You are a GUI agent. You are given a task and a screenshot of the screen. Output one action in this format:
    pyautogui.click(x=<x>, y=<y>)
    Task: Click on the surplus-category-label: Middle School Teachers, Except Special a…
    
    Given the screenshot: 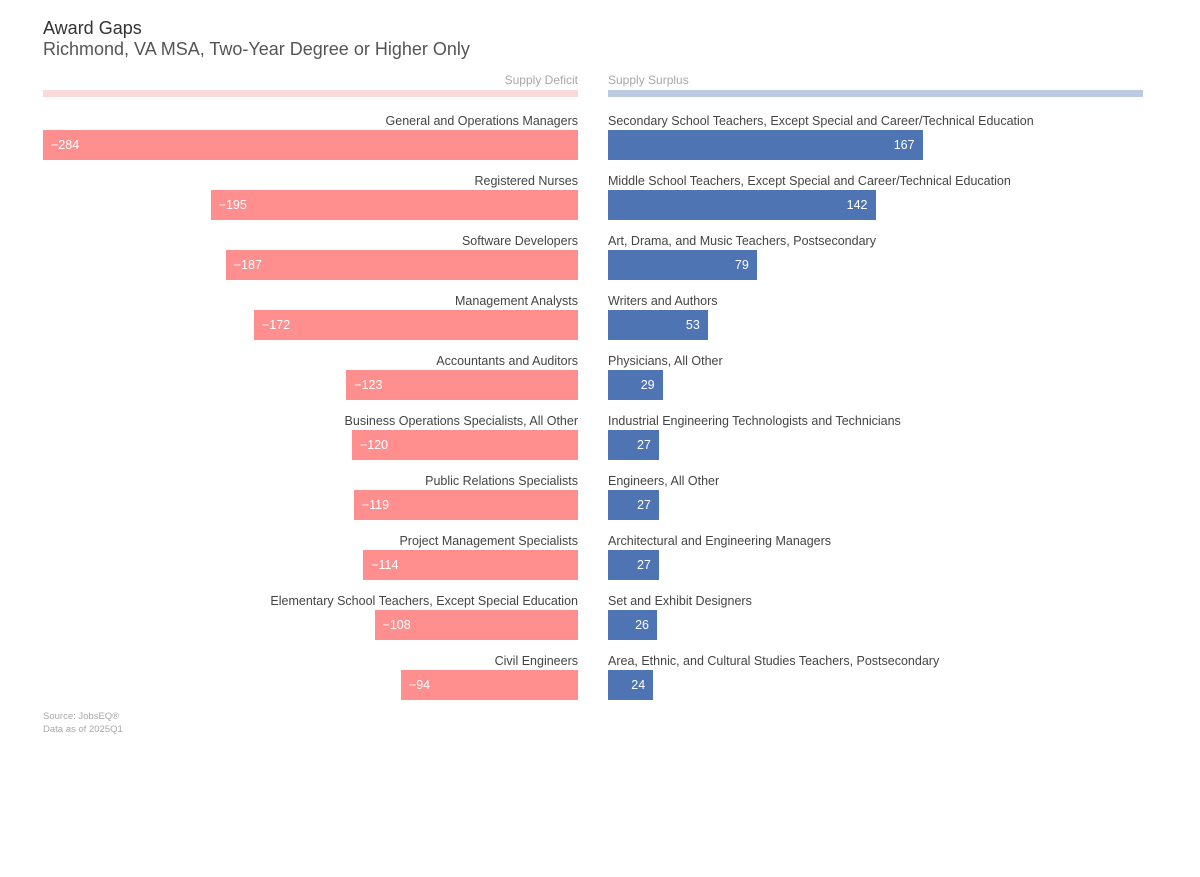 What is the action you would take?
    pyautogui.click(x=809, y=181)
    